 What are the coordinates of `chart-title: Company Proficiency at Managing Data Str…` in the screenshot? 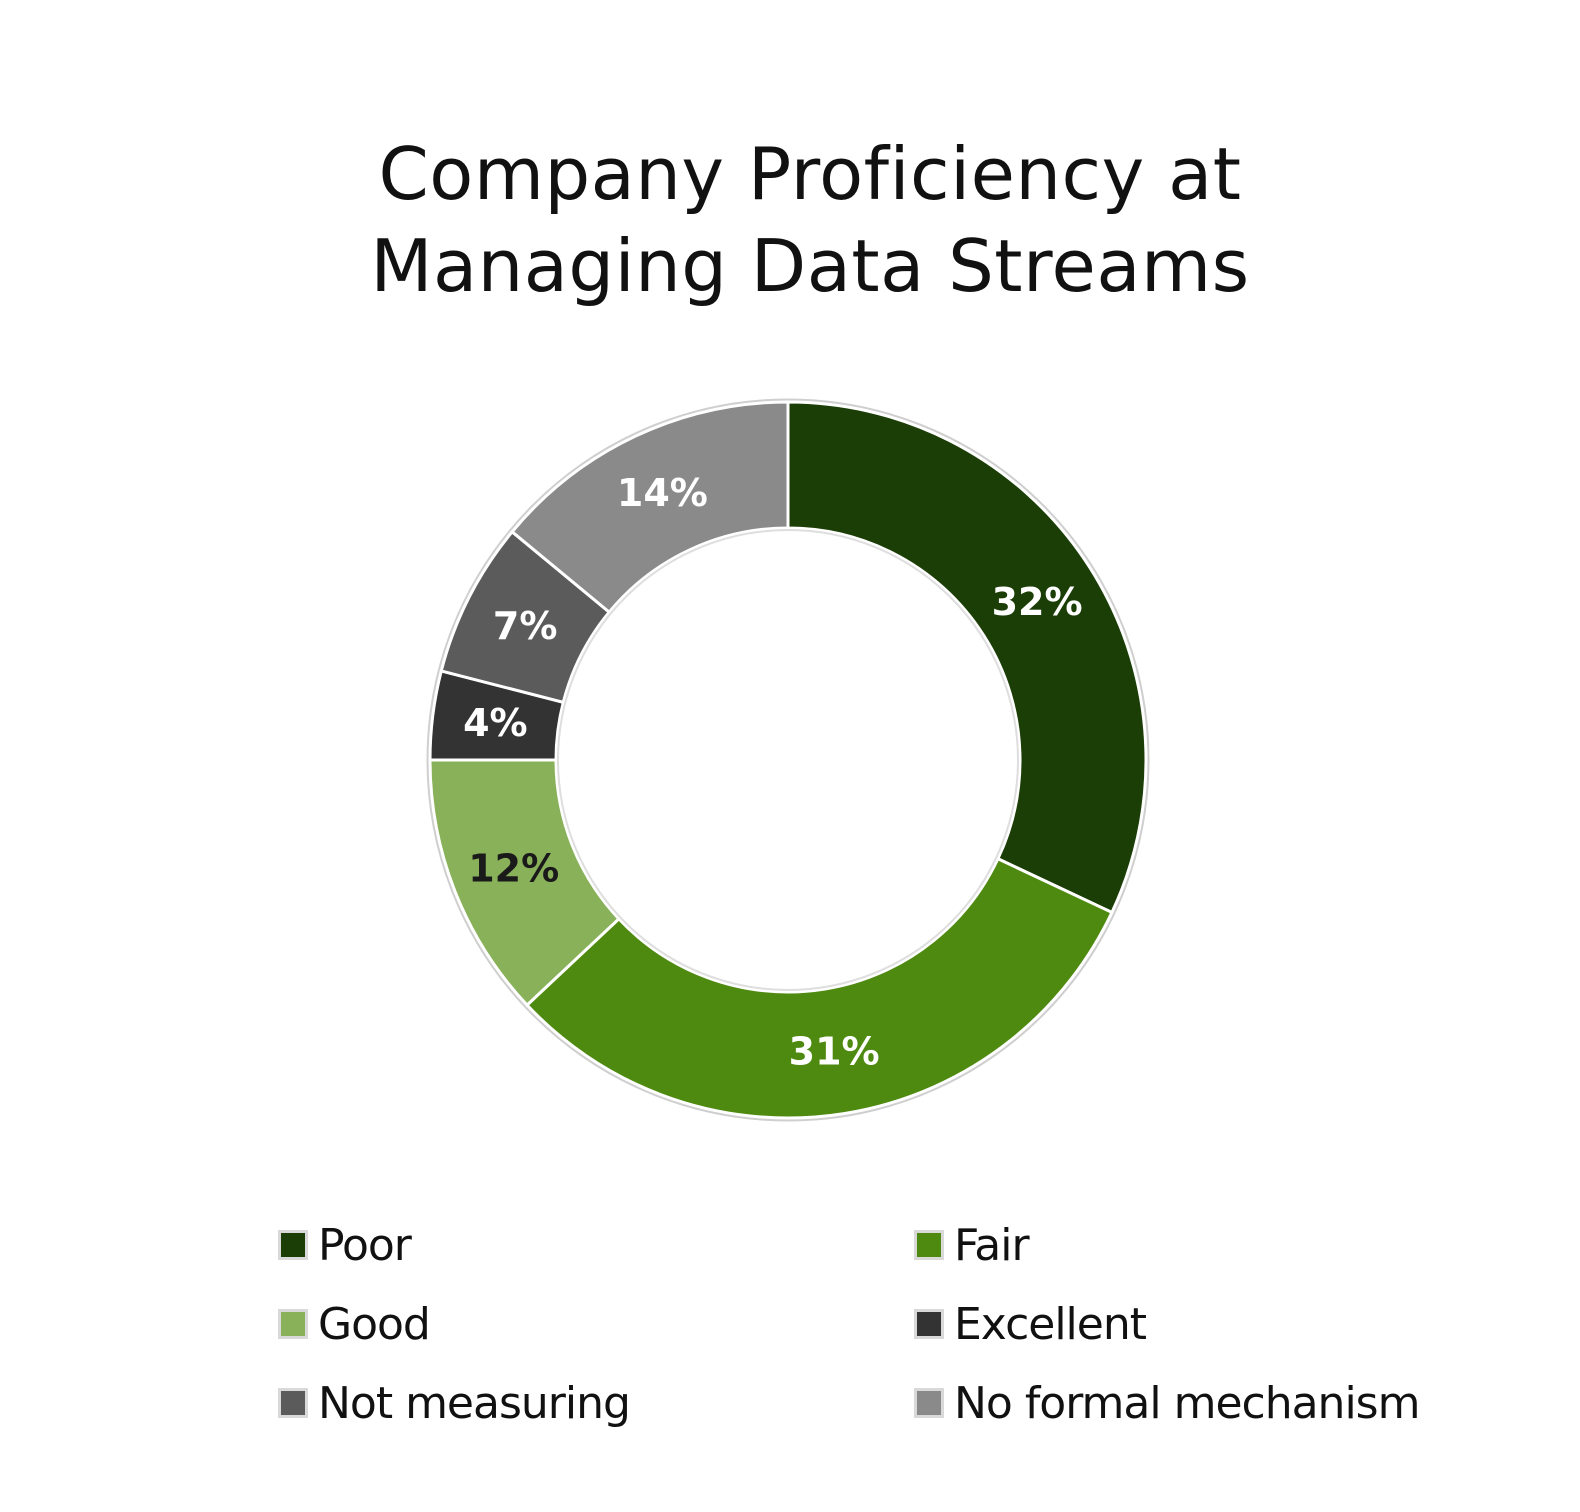 It's located at (790, 220).